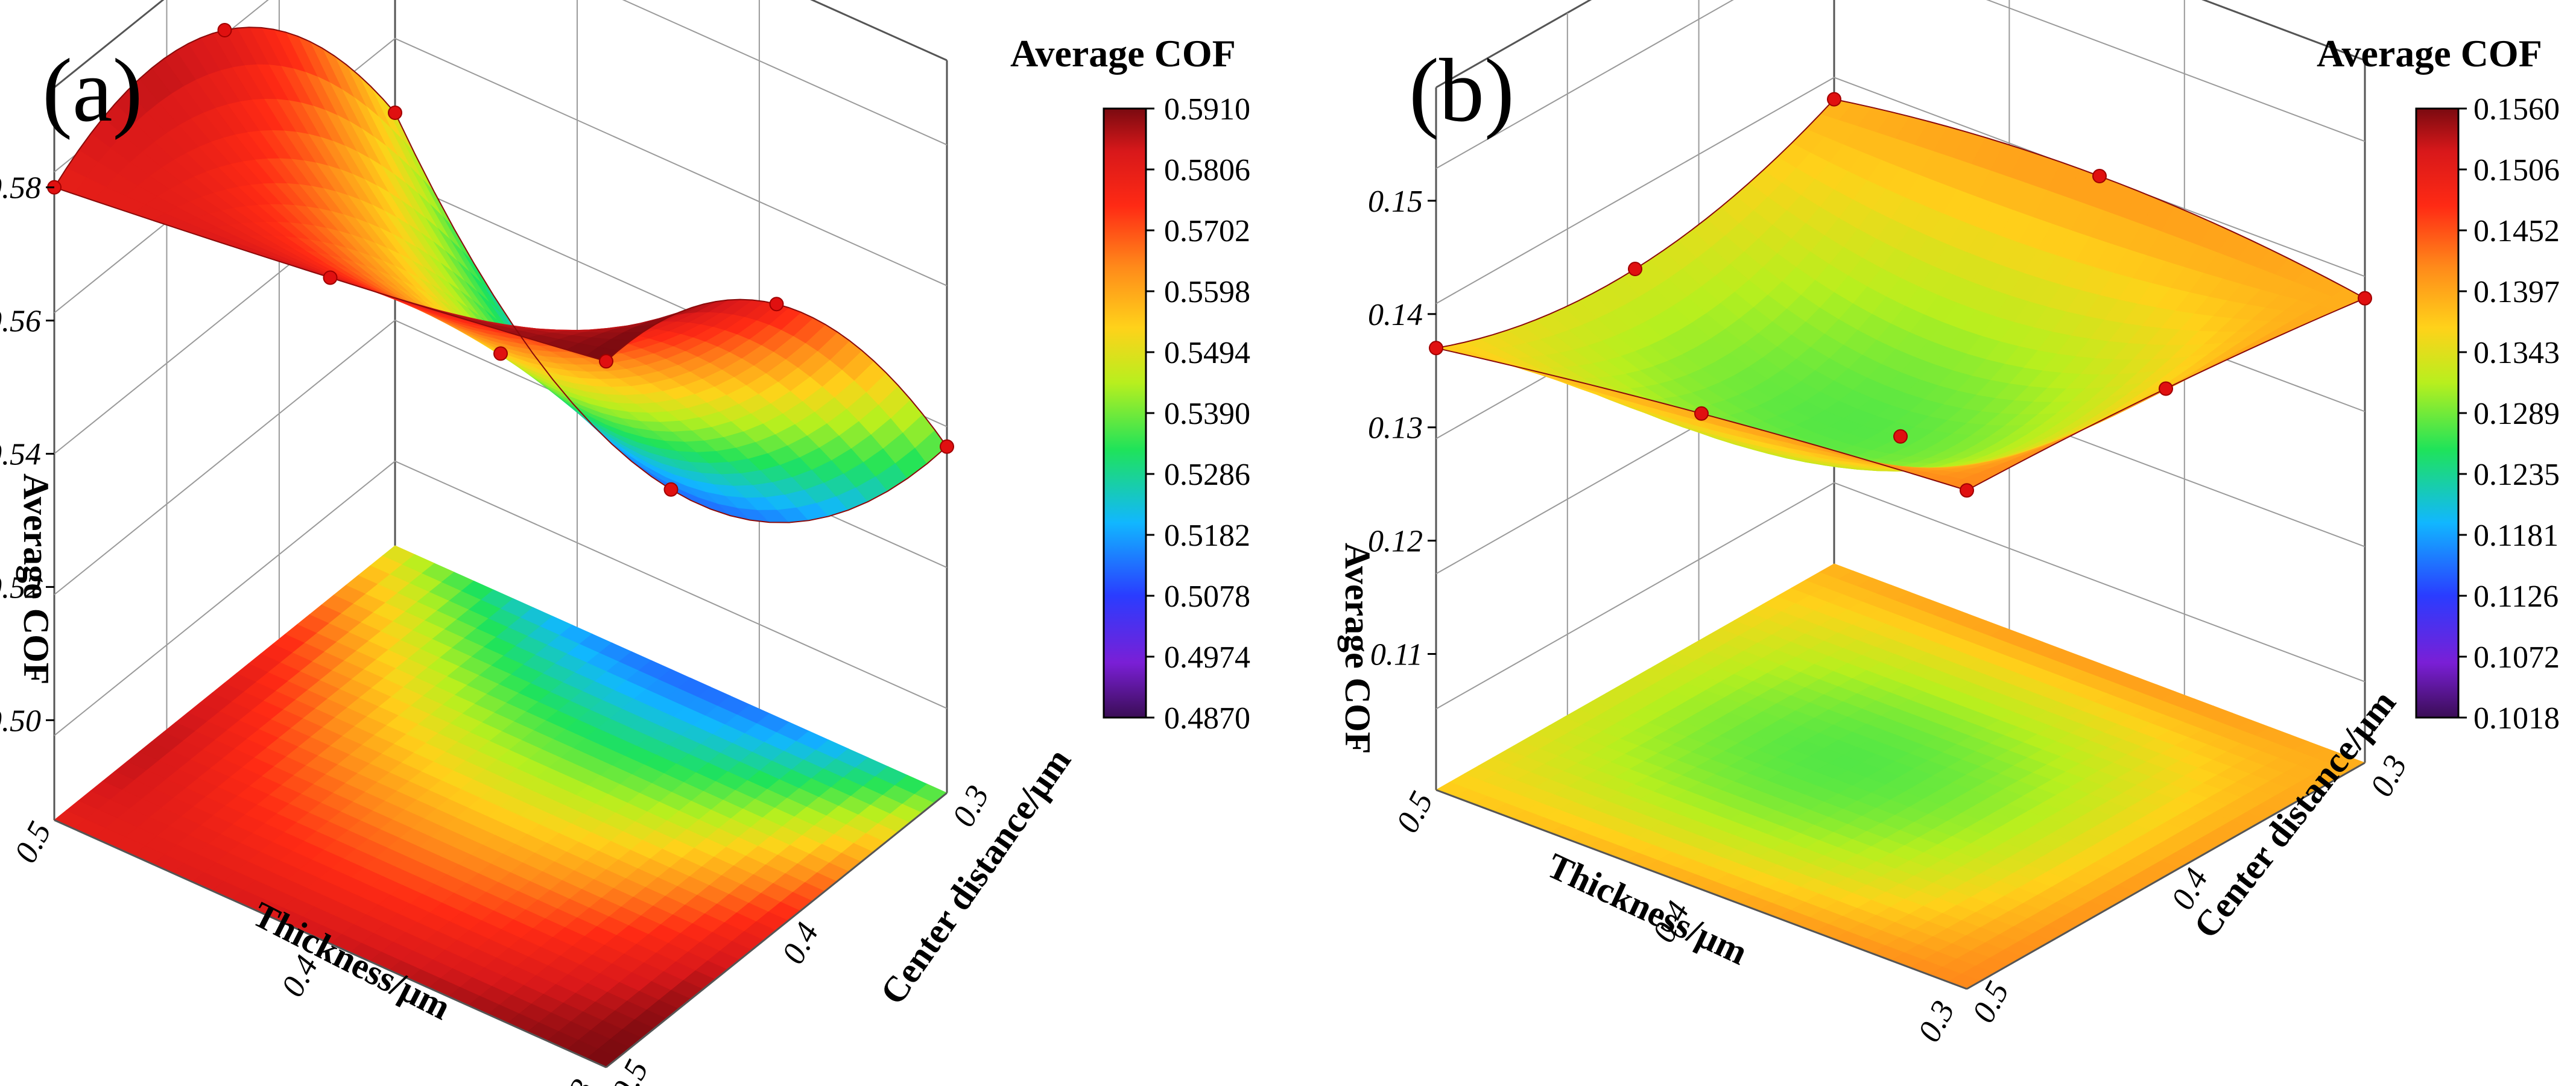 This screenshot has width=2576, height=1086. Describe the element at coordinates (1207, 353) in the screenshot. I see `colorbar-tick-label: 0.5494` at that location.